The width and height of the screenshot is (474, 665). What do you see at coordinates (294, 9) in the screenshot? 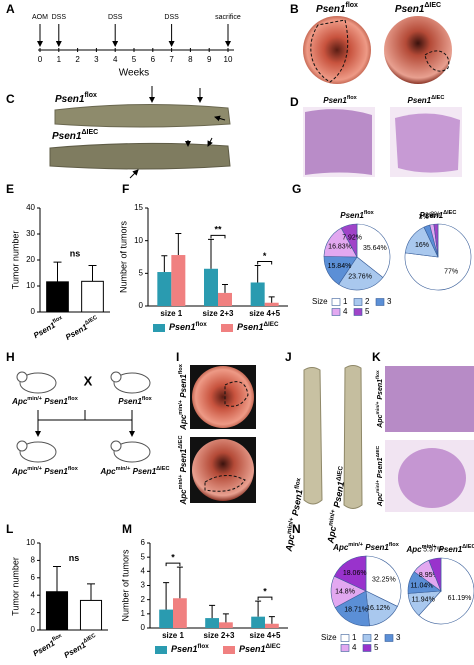
I see `panel-label: B` at bounding box center [294, 9].